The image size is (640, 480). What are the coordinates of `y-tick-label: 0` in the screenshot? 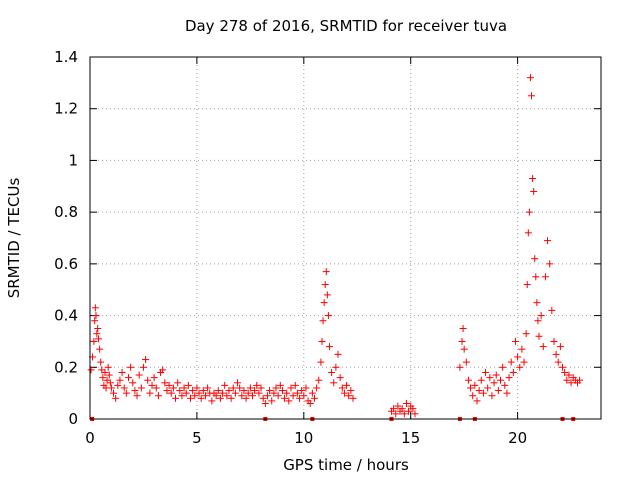 It's located at (73, 419).